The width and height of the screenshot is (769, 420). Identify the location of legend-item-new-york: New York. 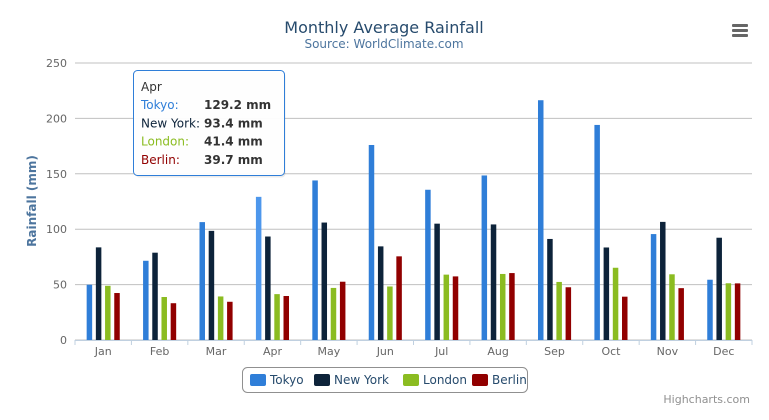
(351, 380).